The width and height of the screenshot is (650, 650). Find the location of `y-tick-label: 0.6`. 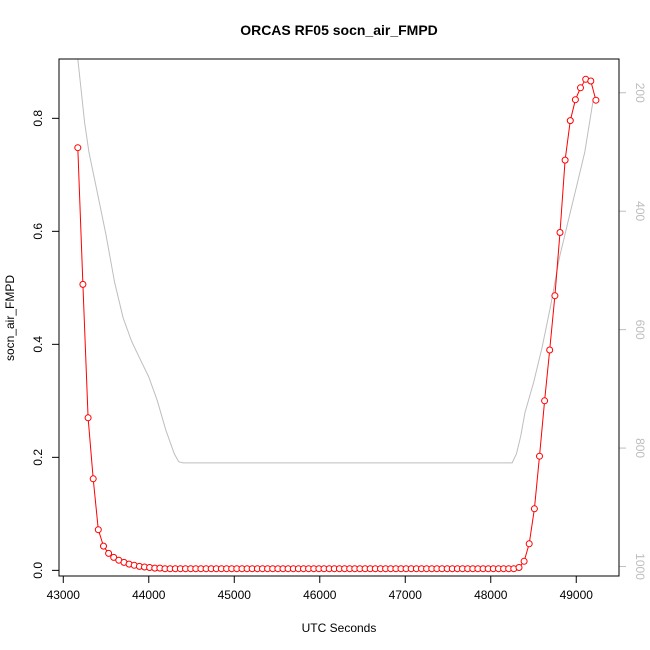

y-tick-label: 0.6 is located at coordinates (38, 231).